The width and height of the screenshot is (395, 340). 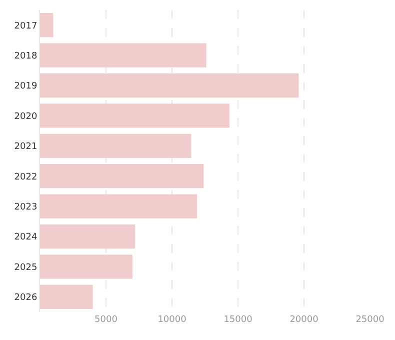 I want to click on y-tick-label: 2024, so click(x=26, y=237).